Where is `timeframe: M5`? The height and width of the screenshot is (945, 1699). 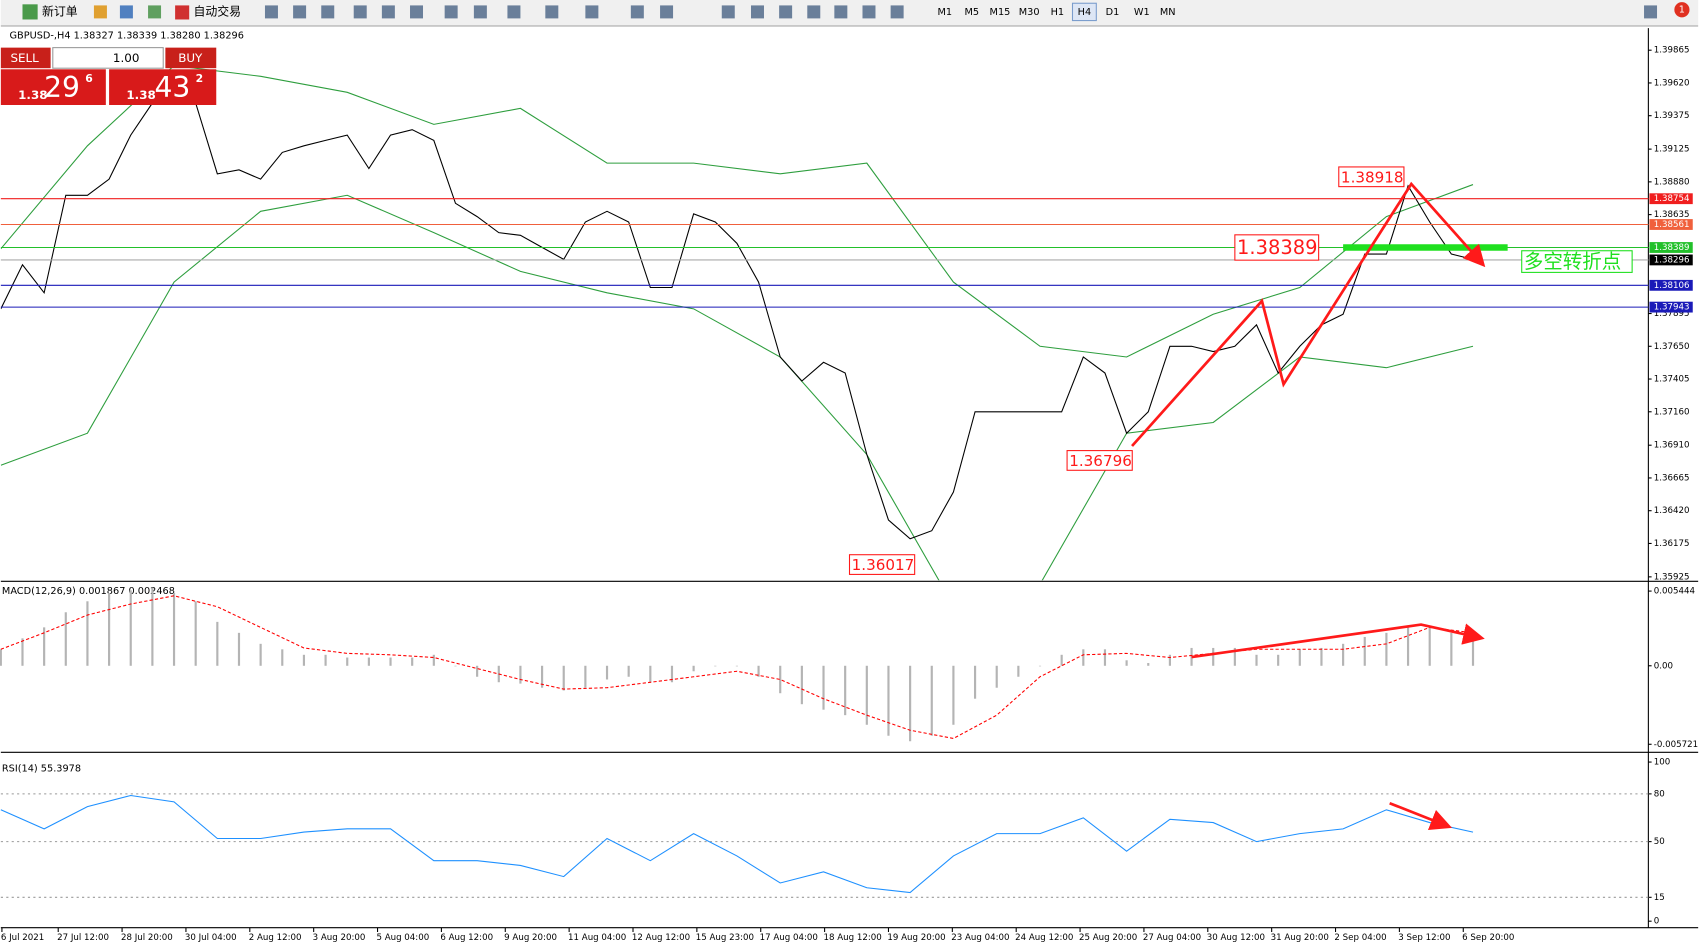
timeframe: M5 is located at coordinates (972, 12).